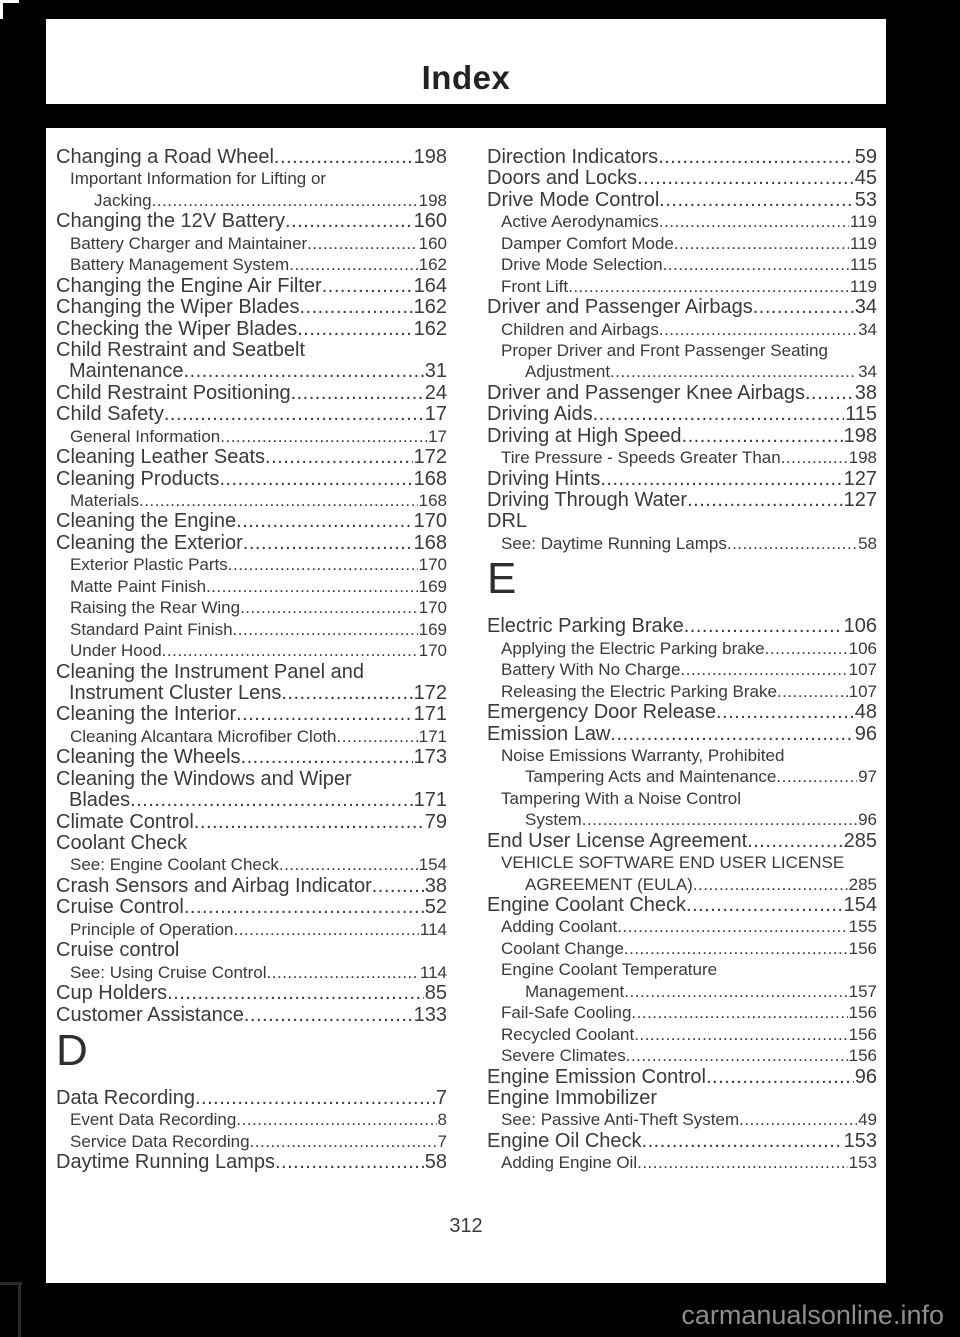 This screenshot has height=1337, width=960. Describe the element at coordinates (587, 243) in the screenshot. I see `index-entry-label: Damper Comfort Mode` at that location.